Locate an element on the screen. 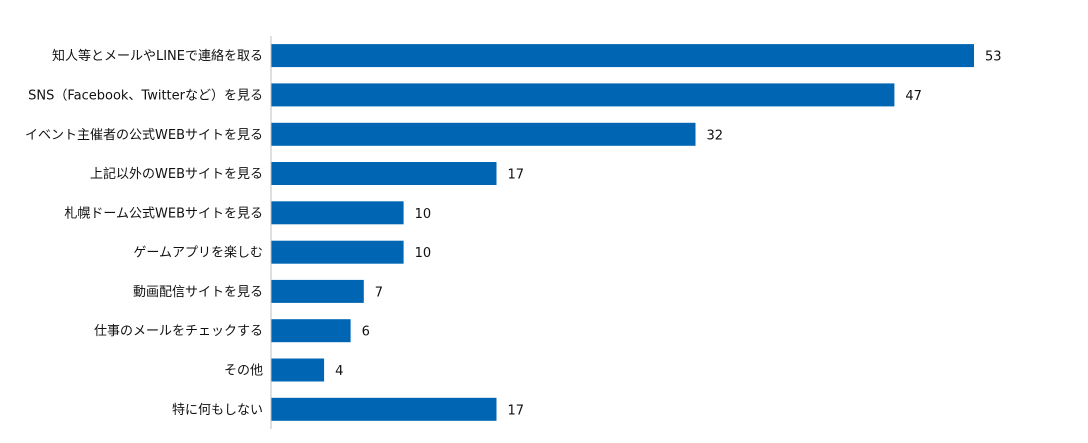 Image resolution: width=1088 pixels, height=443 pixels. category-label-2: SNS（Facebook、Twitterなど）を見る is located at coordinates (145, 95).